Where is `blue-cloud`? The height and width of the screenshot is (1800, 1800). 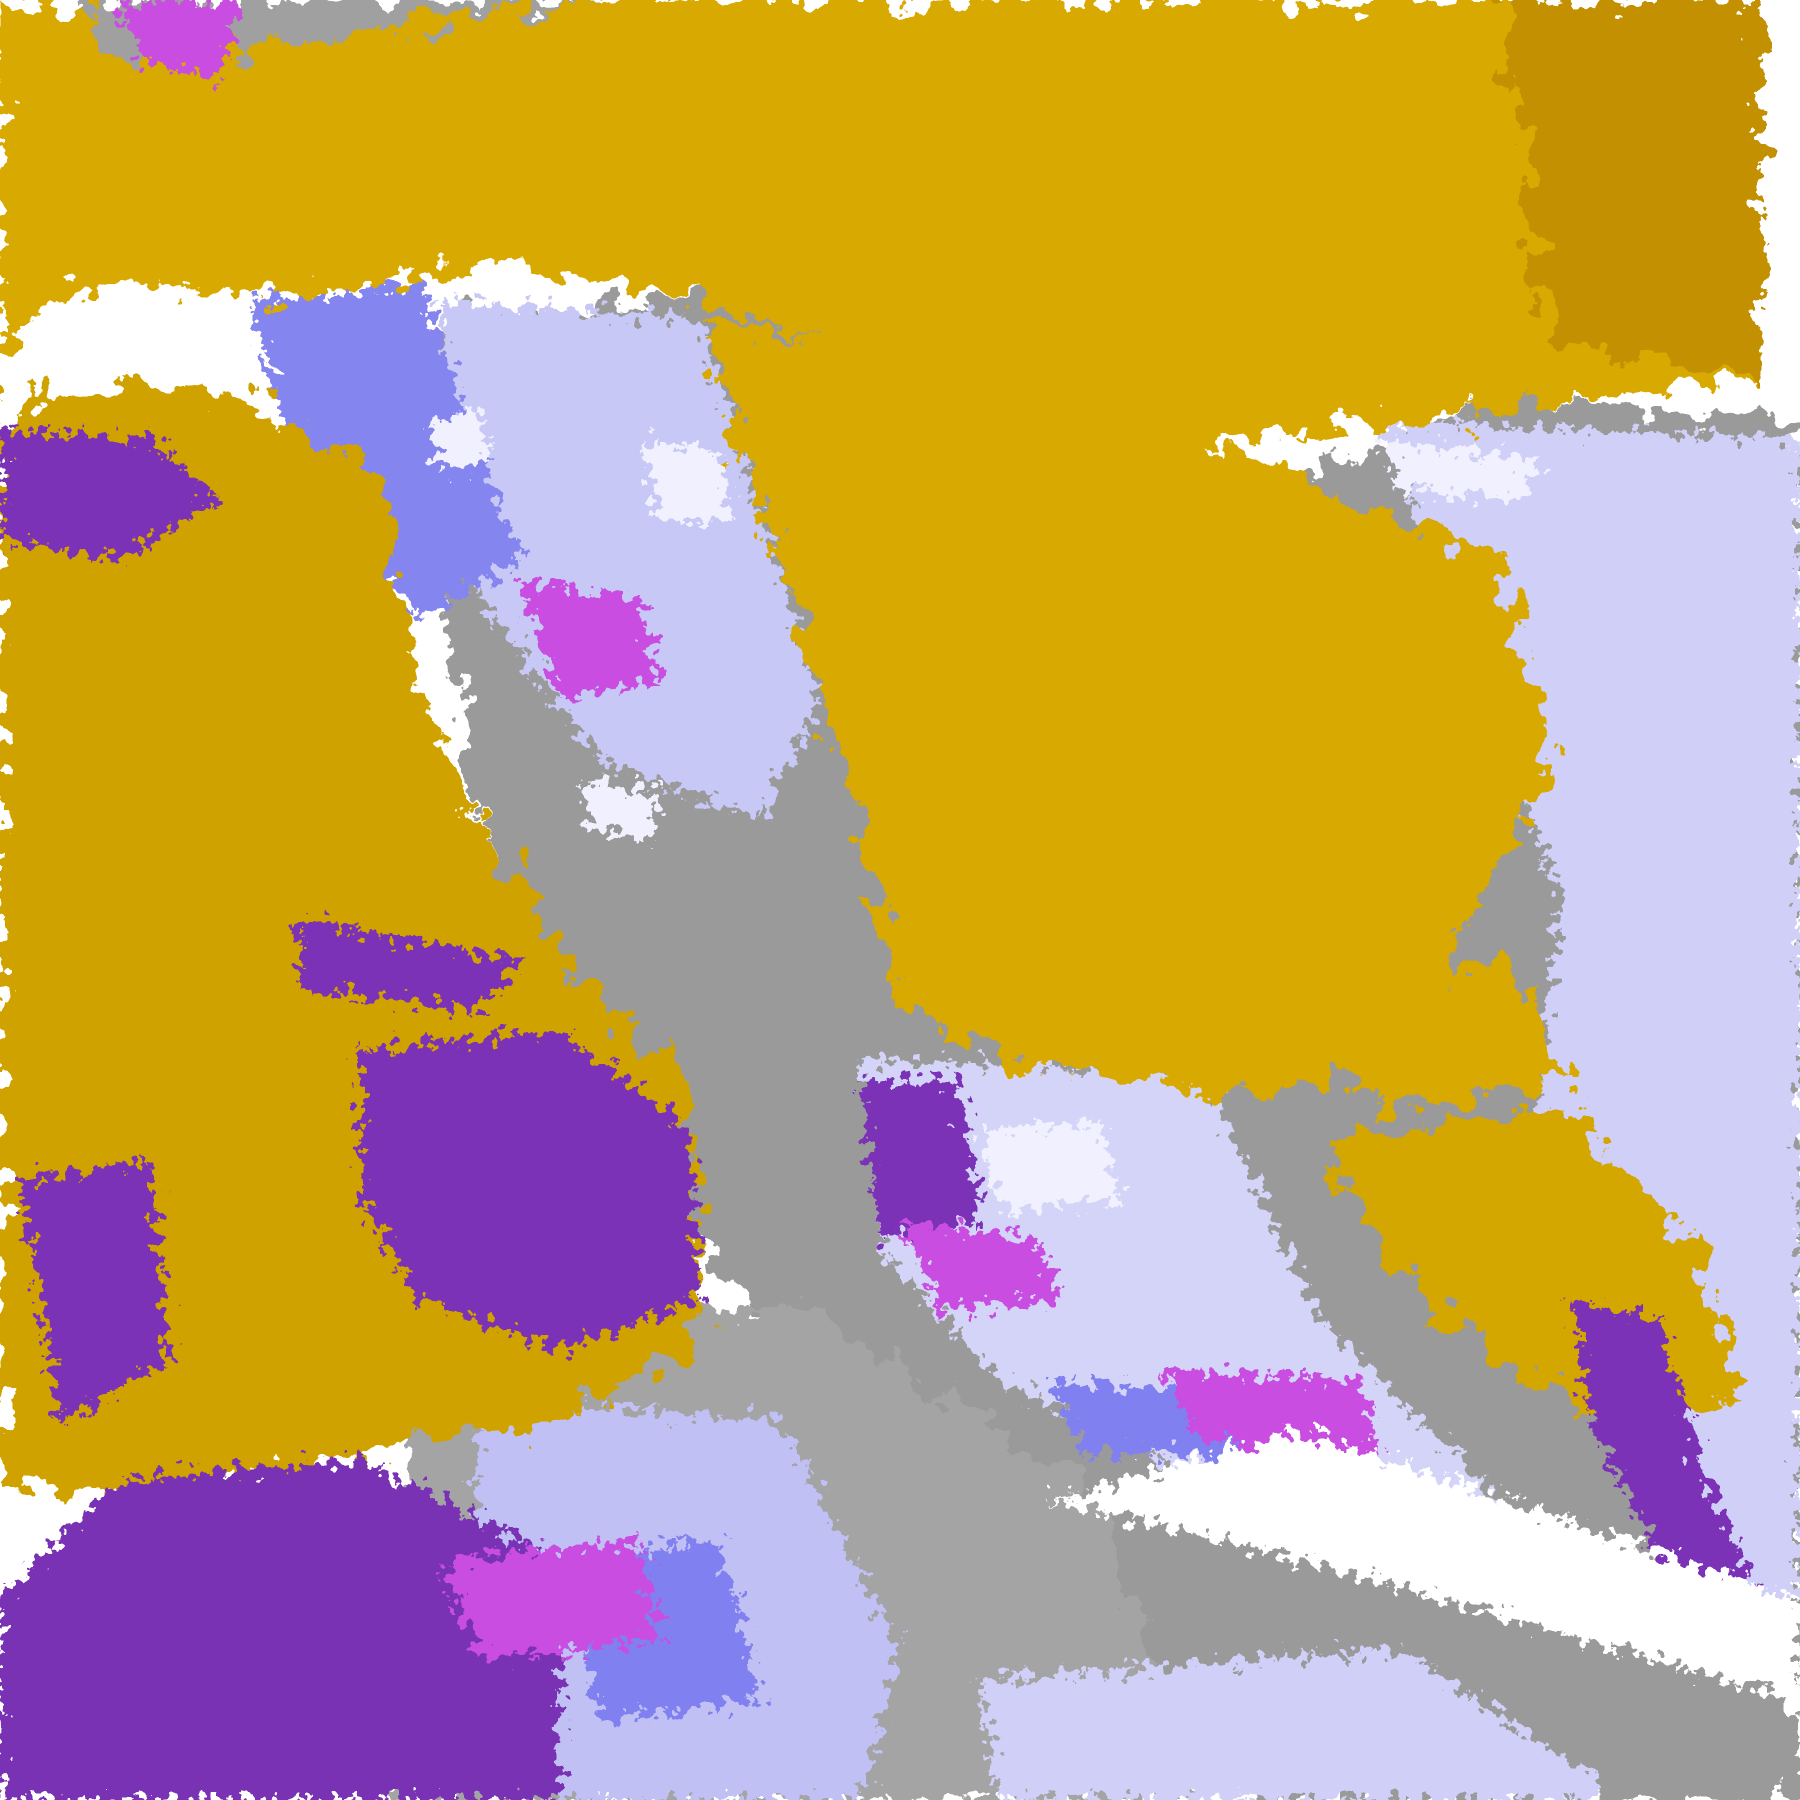
blue-cloud is located at coordinates (385, 450).